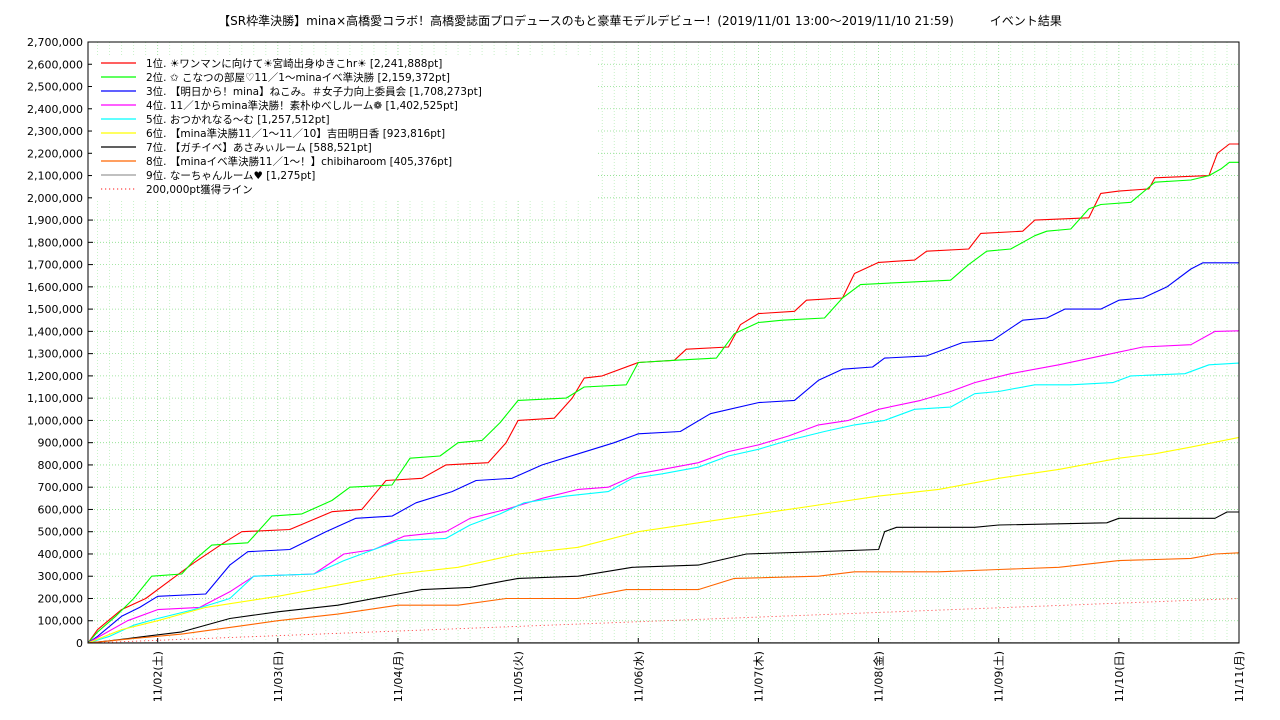 The image size is (1280, 720). Describe the element at coordinates (55, 309) in the screenshot. I see `y-tick-label: 1,500,000` at that location.